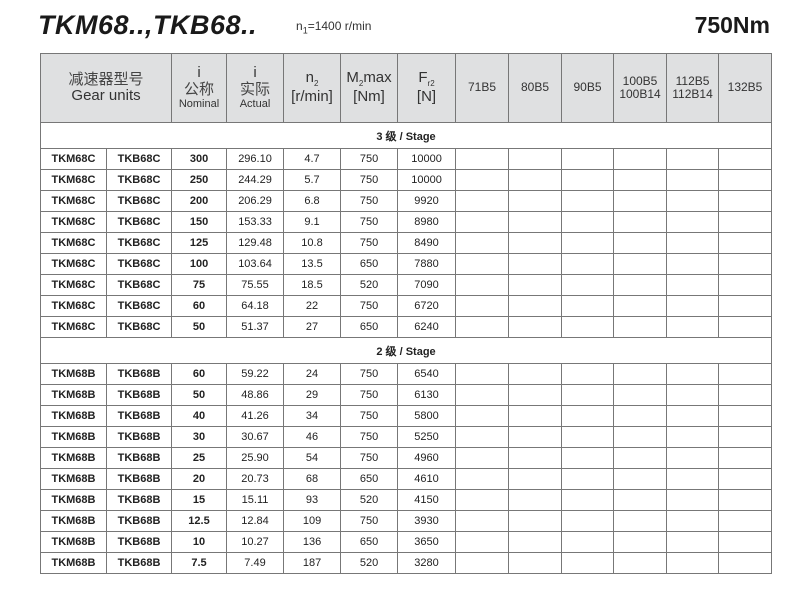 This screenshot has height=600, width=800. I want to click on stage-row: 2 级 / Stage, so click(406, 350).